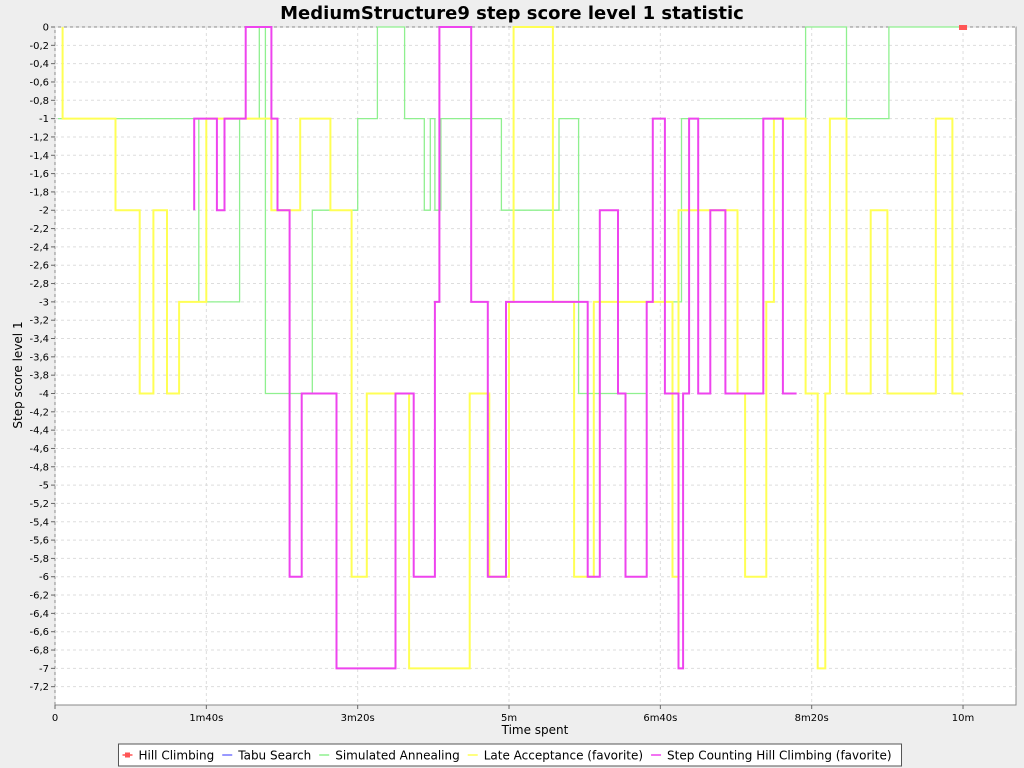 The width and height of the screenshot is (1024, 768). What do you see at coordinates (39, 651) in the screenshot?
I see `y-tick-label: -6,8` at bounding box center [39, 651].